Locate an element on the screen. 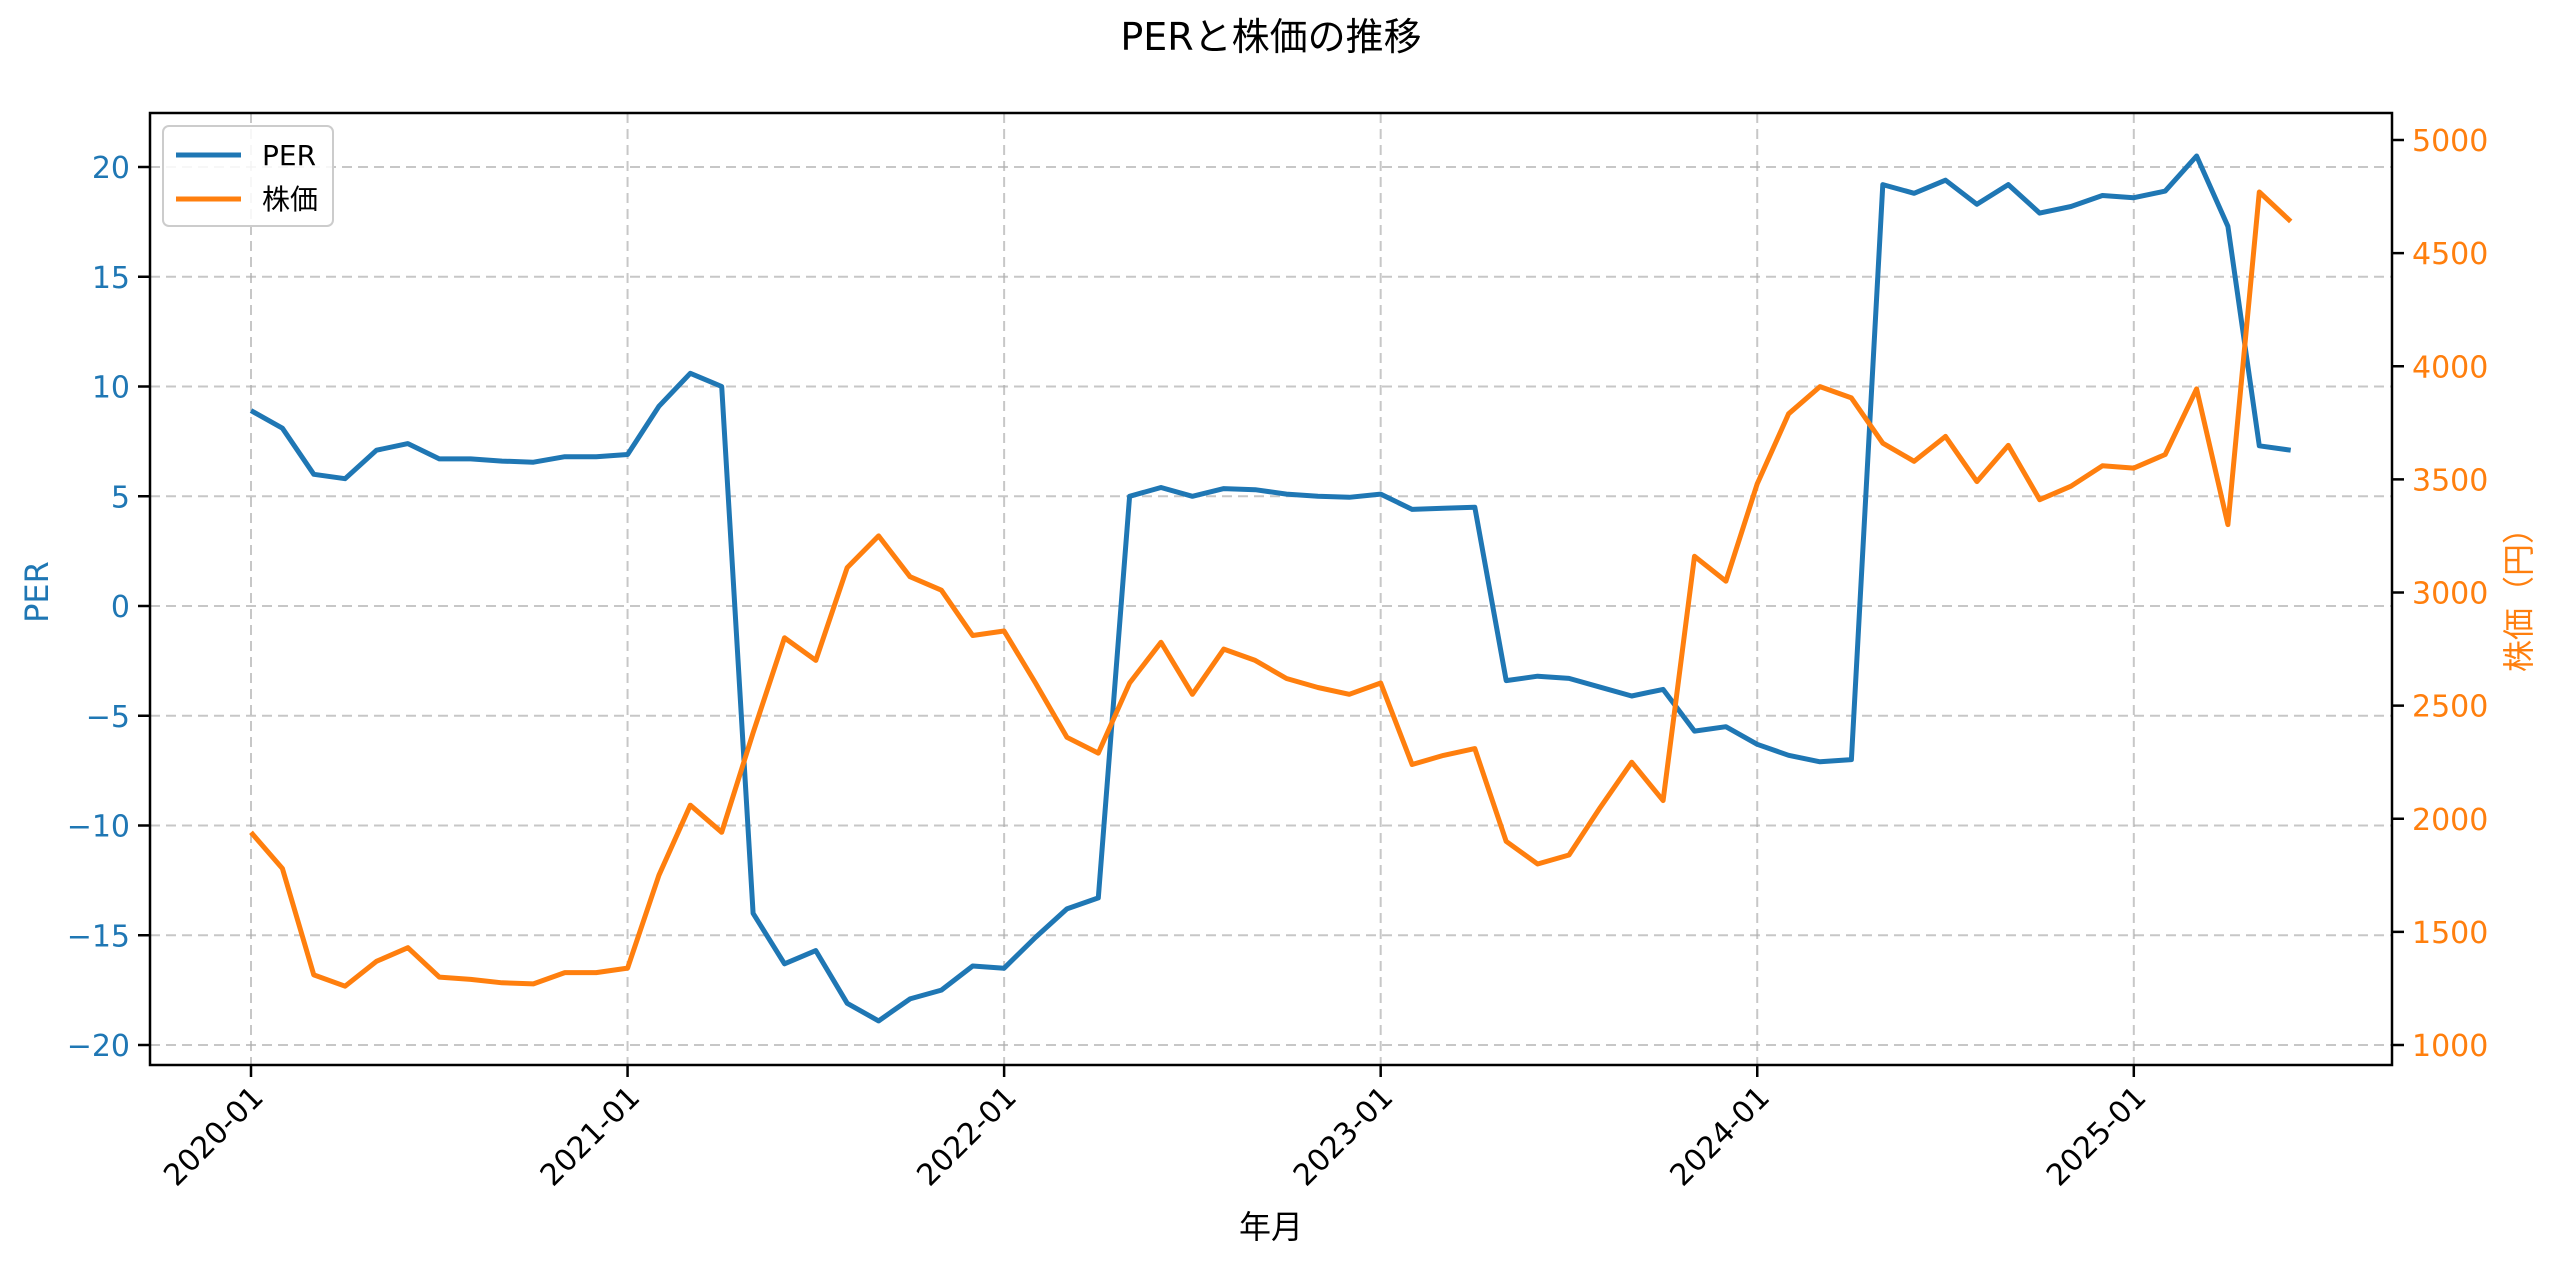 The width and height of the screenshot is (2560, 1269). y-tick-label-left: −15 is located at coordinates (98, 936).